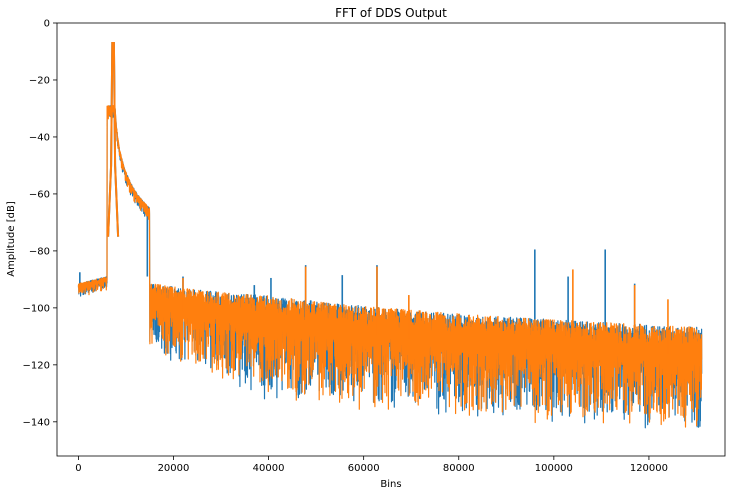 The height and width of the screenshot is (496, 732). What do you see at coordinates (36, 365) in the screenshot?
I see `y-tick-label: −120` at bounding box center [36, 365].